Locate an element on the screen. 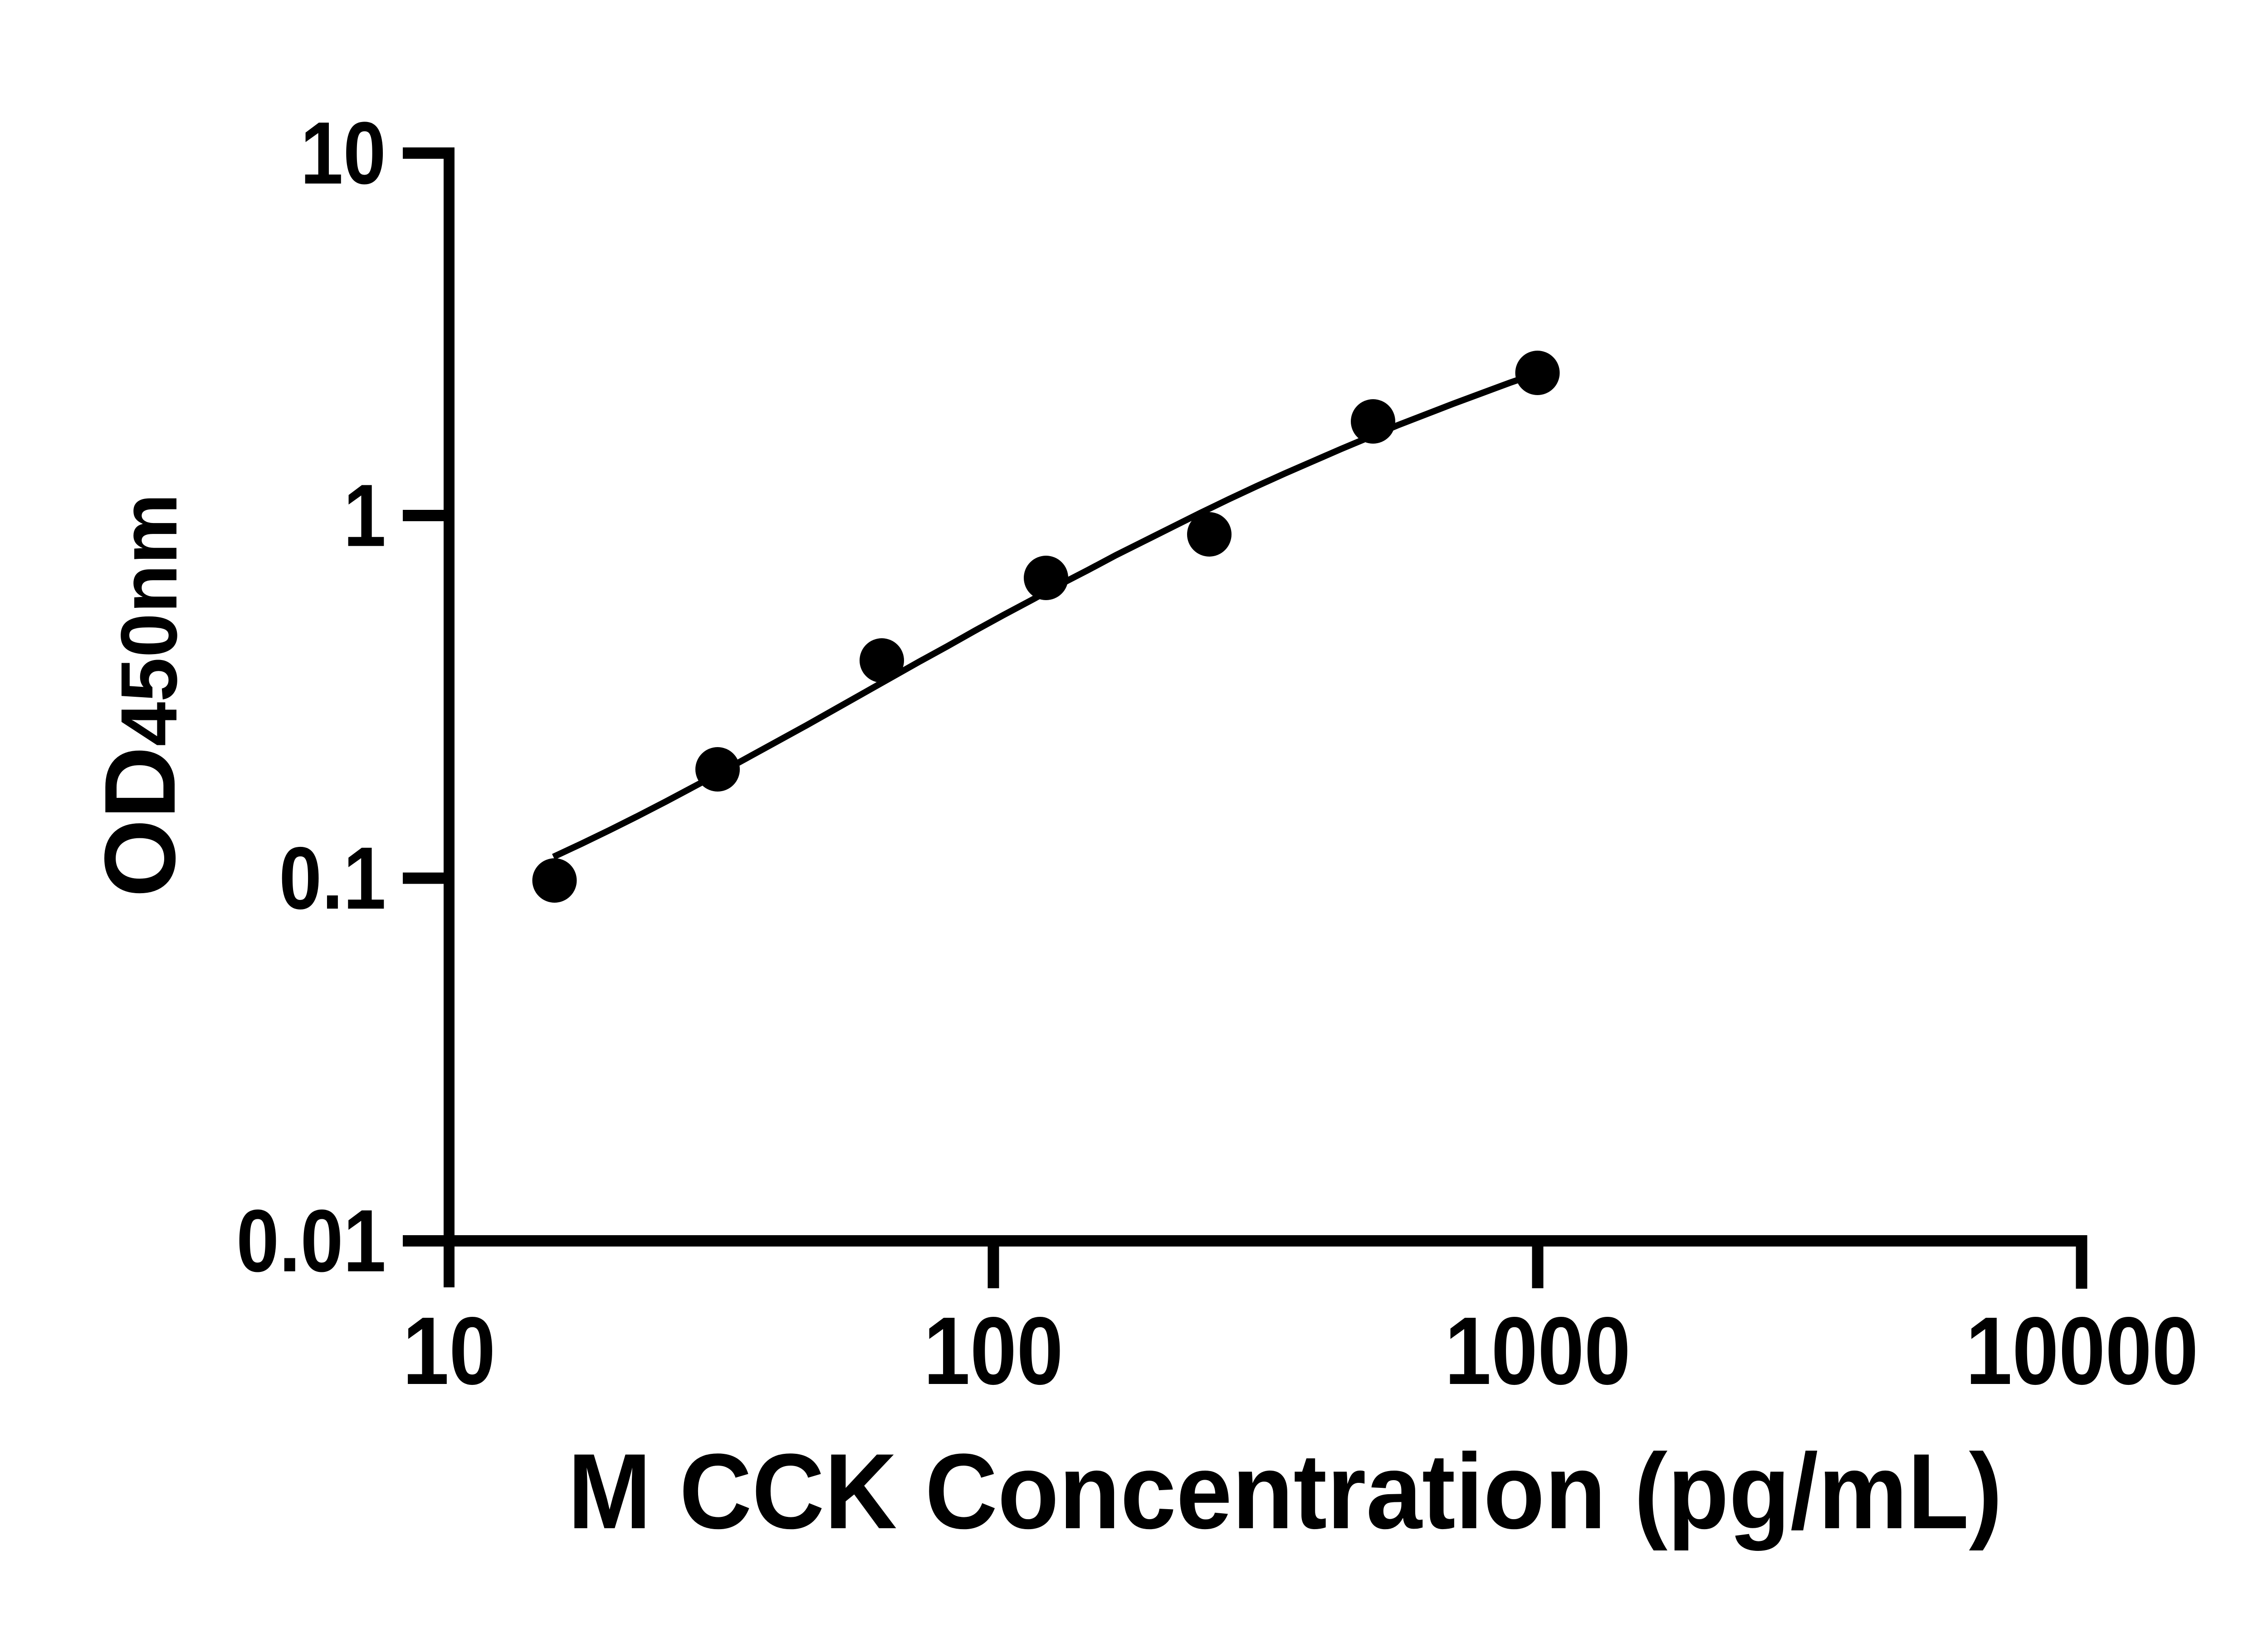 The height and width of the screenshot is (1633, 2268). svg-text: 1000 is located at coordinates (1538, 1350).